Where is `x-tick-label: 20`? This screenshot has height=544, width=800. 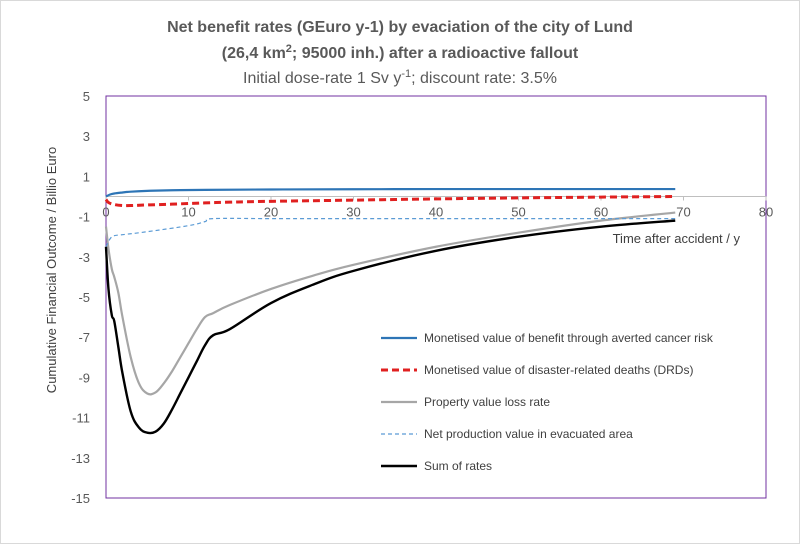
x-tick-label: 20 is located at coordinates (271, 212).